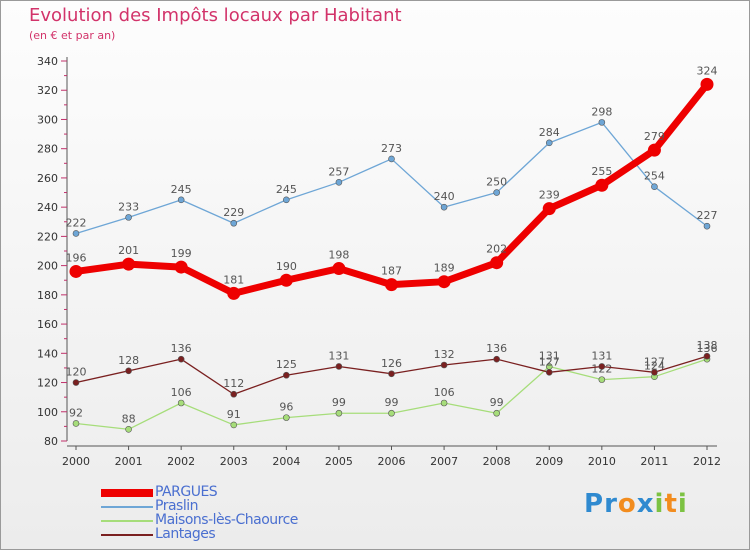  What do you see at coordinates (707, 461) in the screenshot?
I see `x-tick-label: 2012` at bounding box center [707, 461].